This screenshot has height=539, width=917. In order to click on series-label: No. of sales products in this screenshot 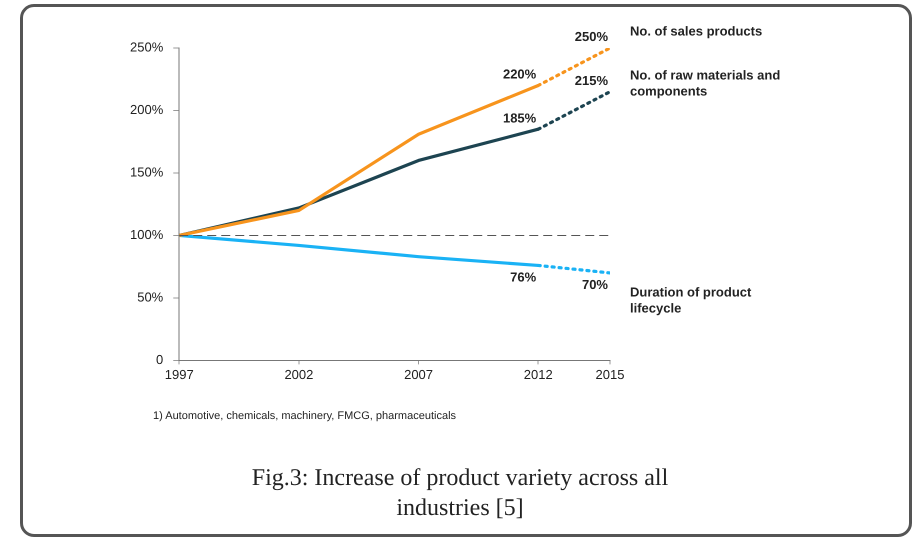, I will do `click(696, 31)`.